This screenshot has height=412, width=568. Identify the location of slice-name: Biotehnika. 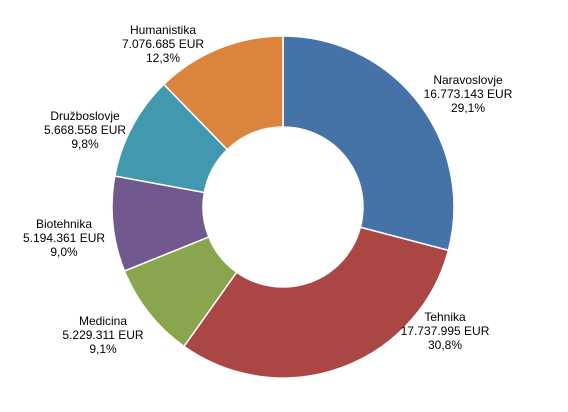
(64, 224).